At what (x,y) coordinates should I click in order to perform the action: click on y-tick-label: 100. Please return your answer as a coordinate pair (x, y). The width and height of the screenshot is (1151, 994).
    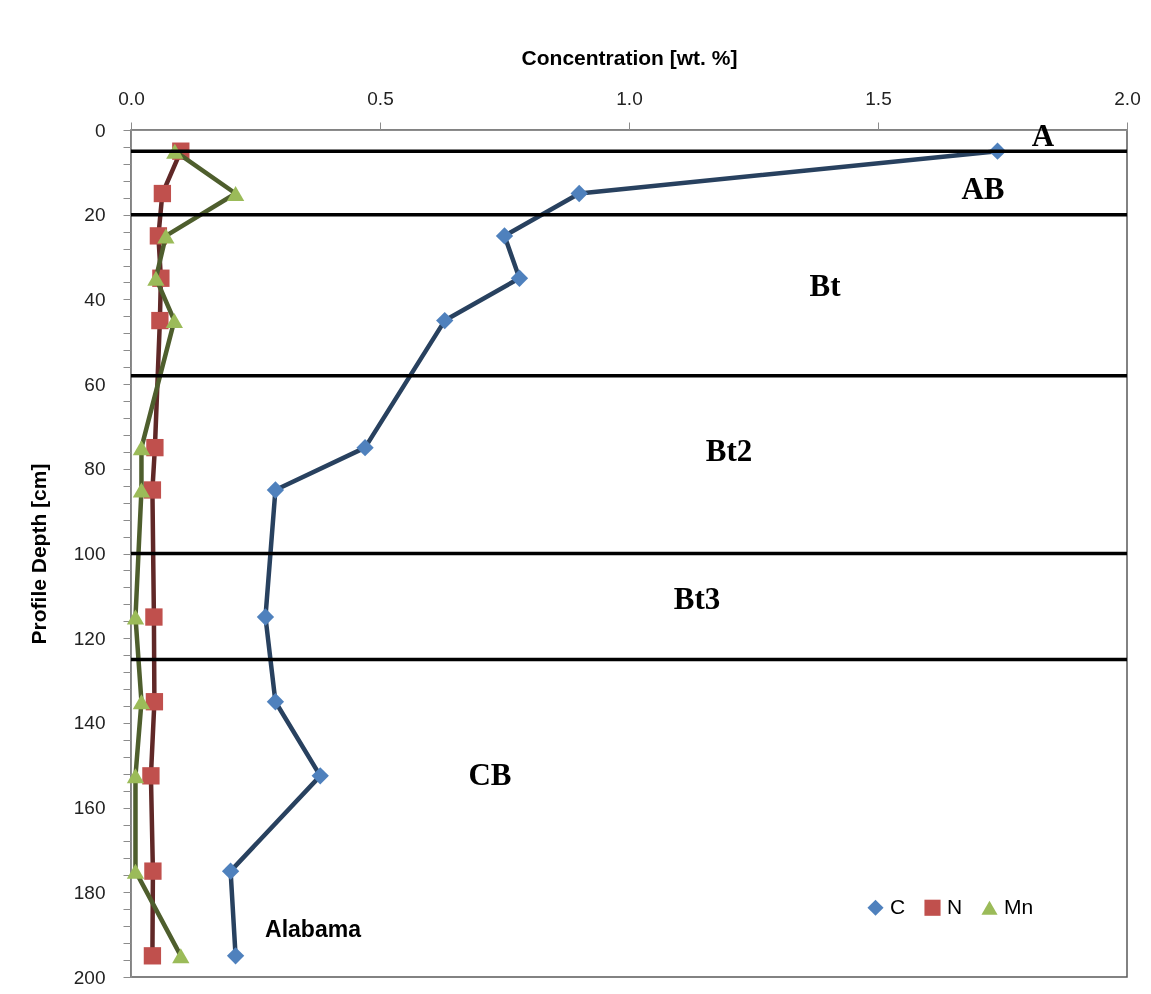
    Looking at the image, I should click on (89, 553).